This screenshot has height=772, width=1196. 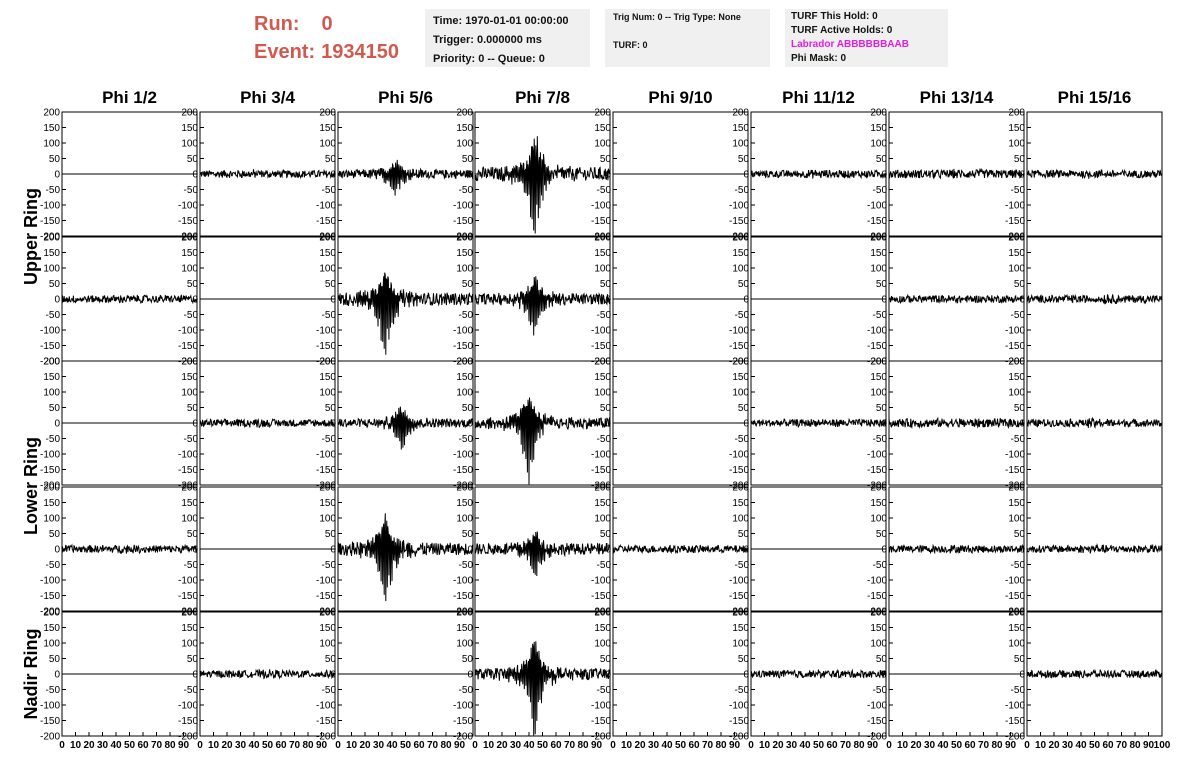 What do you see at coordinates (31, 673) in the screenshot?
I see `ring-label: Nadir Ring` at bounding box center [31, 673].